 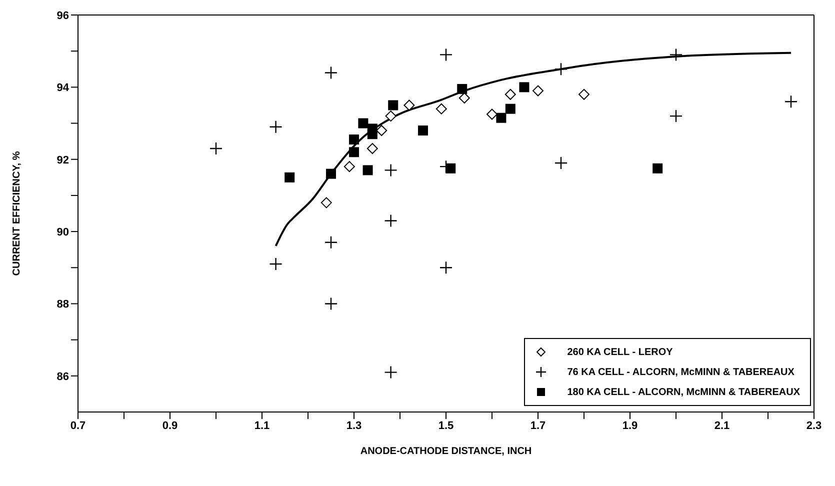 I want to click on x-tick-label: 2.1, so click(x=722, y=426).